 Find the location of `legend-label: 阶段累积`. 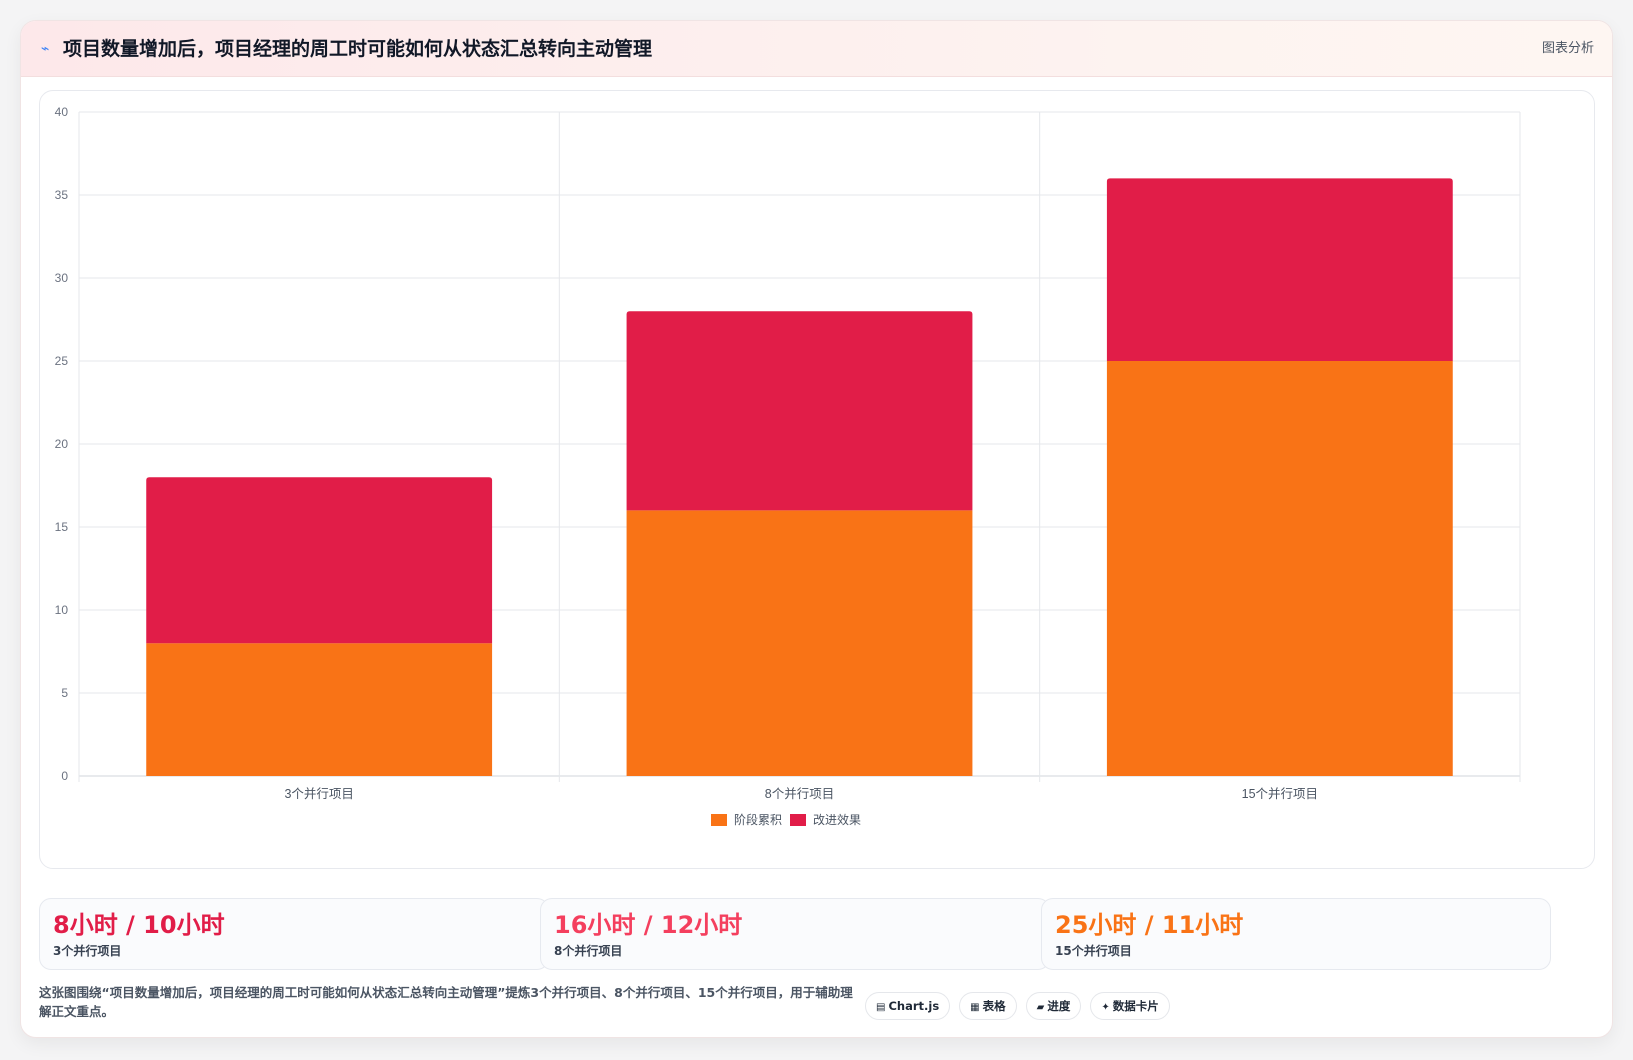

legend-label: 阶段累积 is located at coordinates (758, 819).